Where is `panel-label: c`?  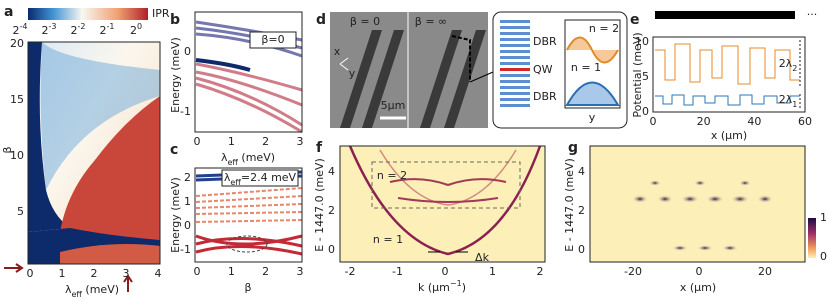
panel-label: c is located at coordinates (174, 150).